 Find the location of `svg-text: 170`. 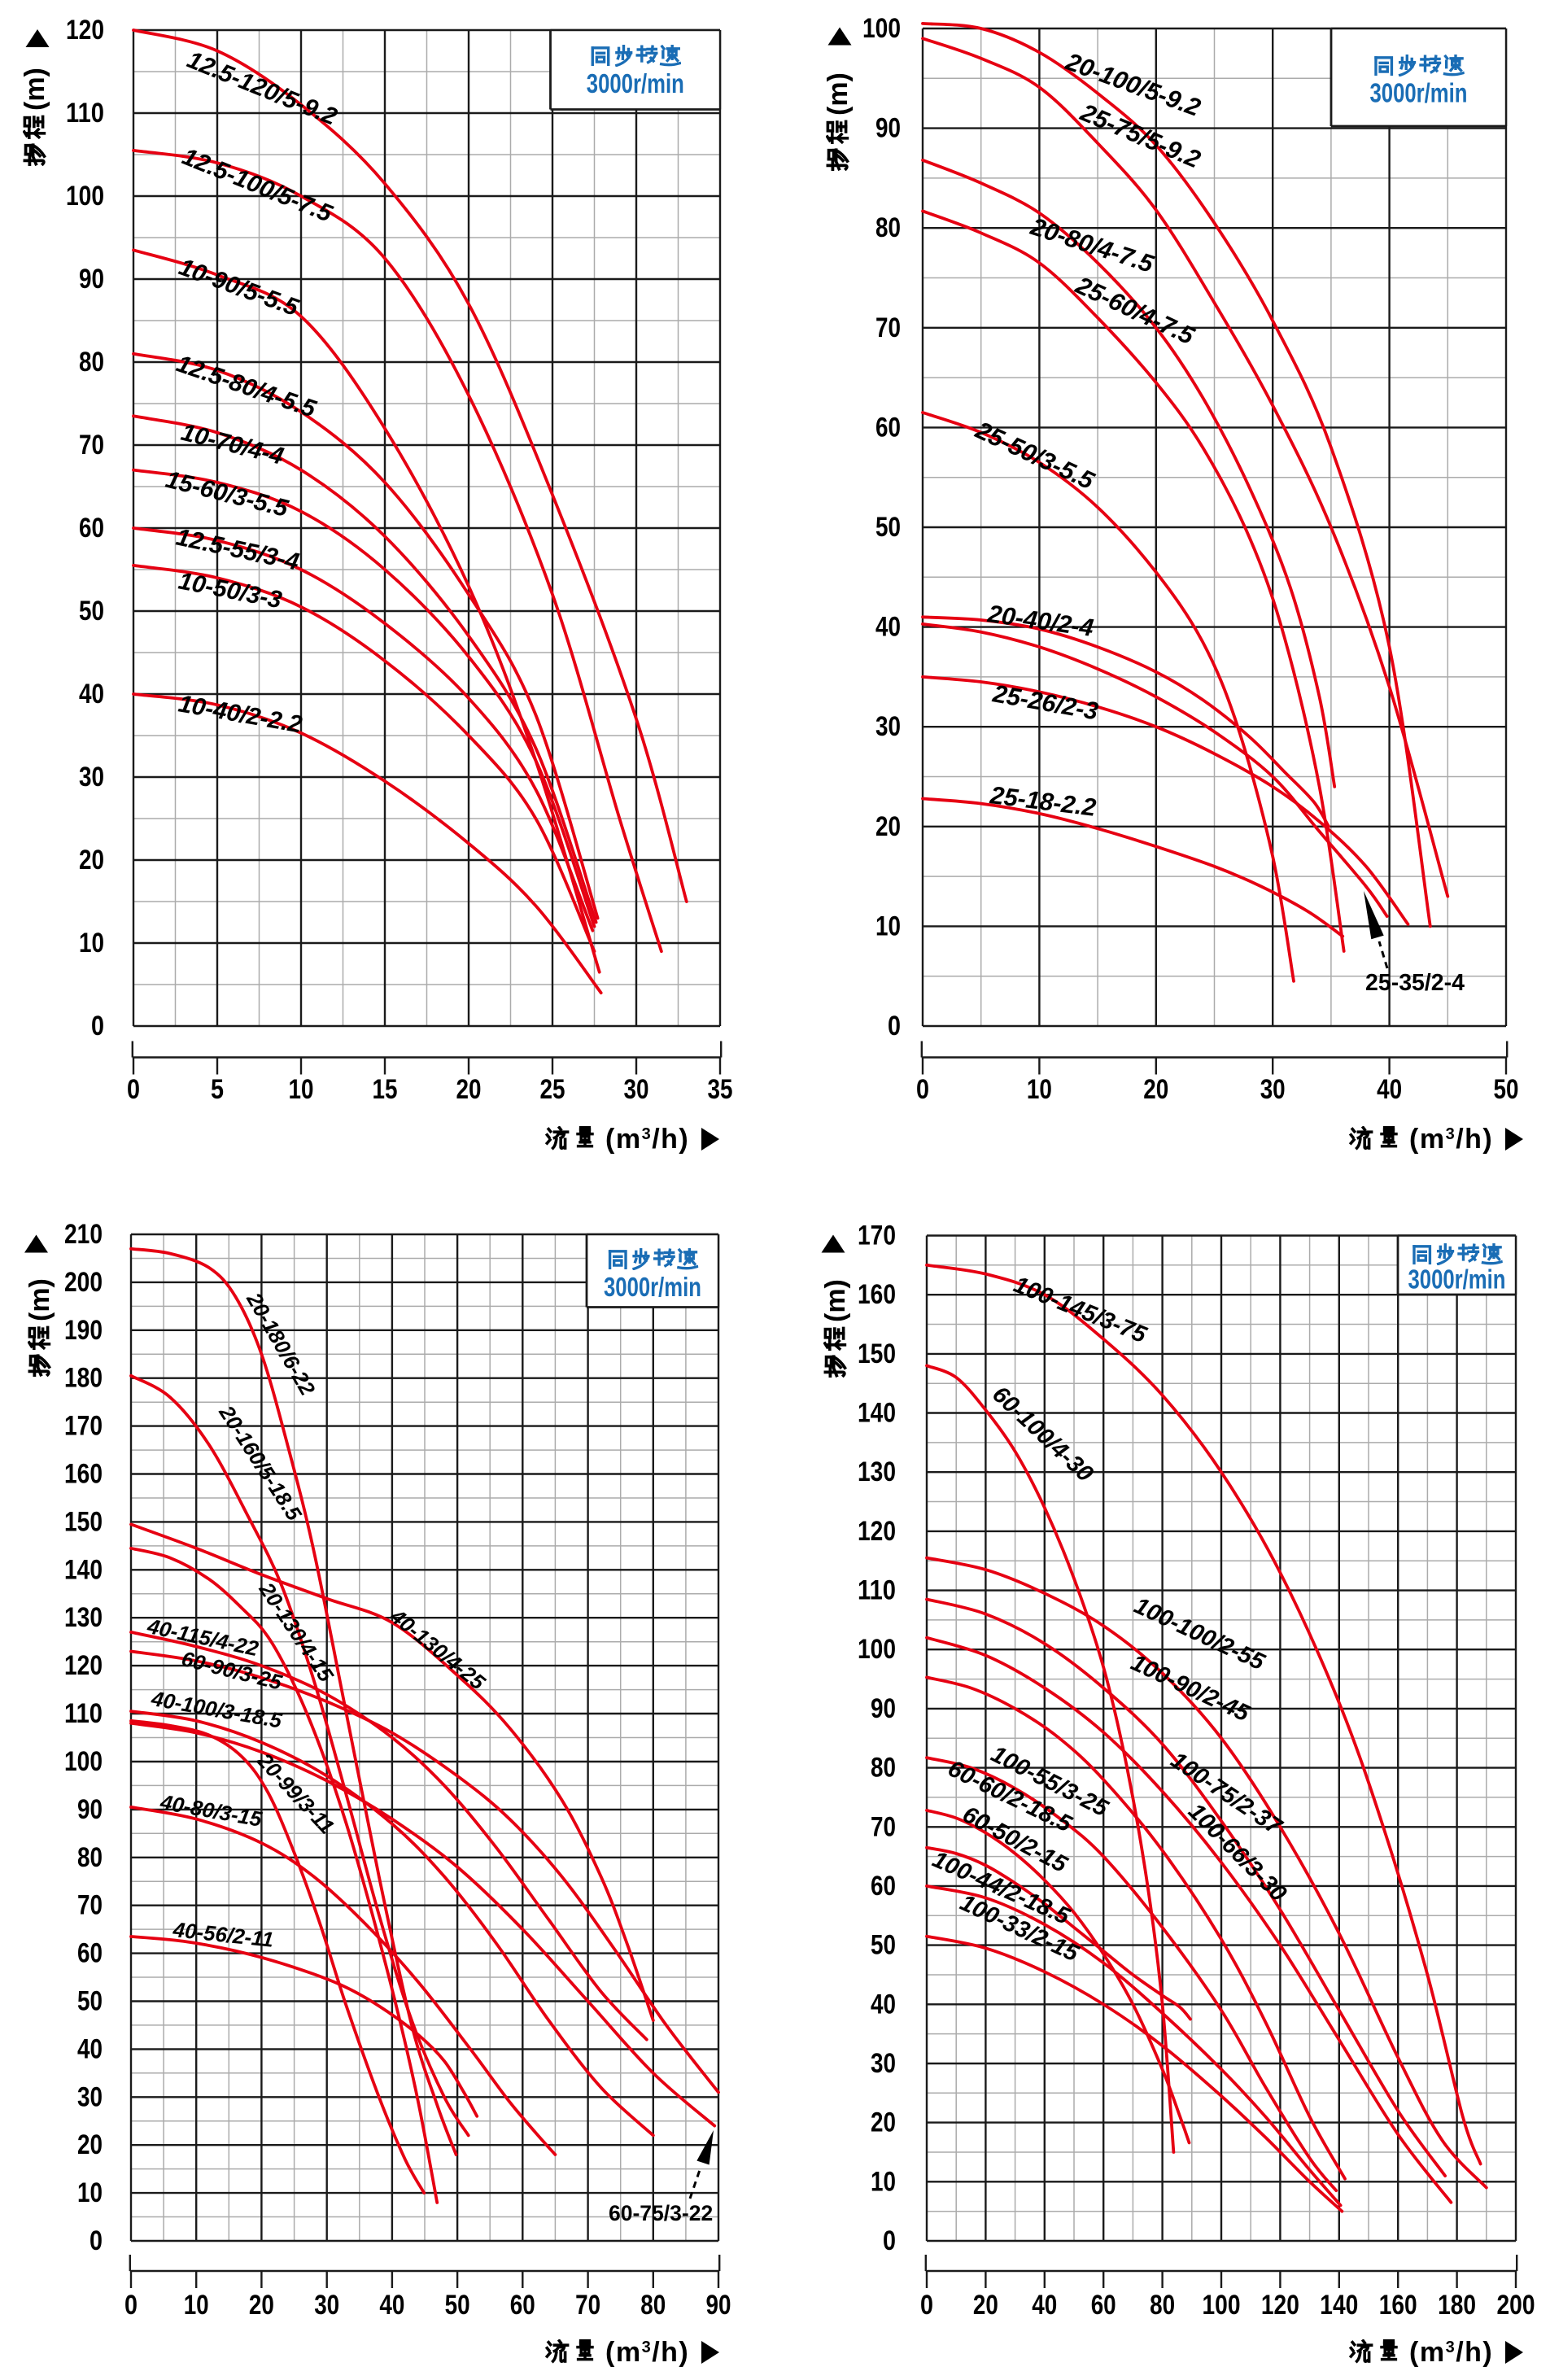

svg-text: 170 is located at coordinates (83, 1426).